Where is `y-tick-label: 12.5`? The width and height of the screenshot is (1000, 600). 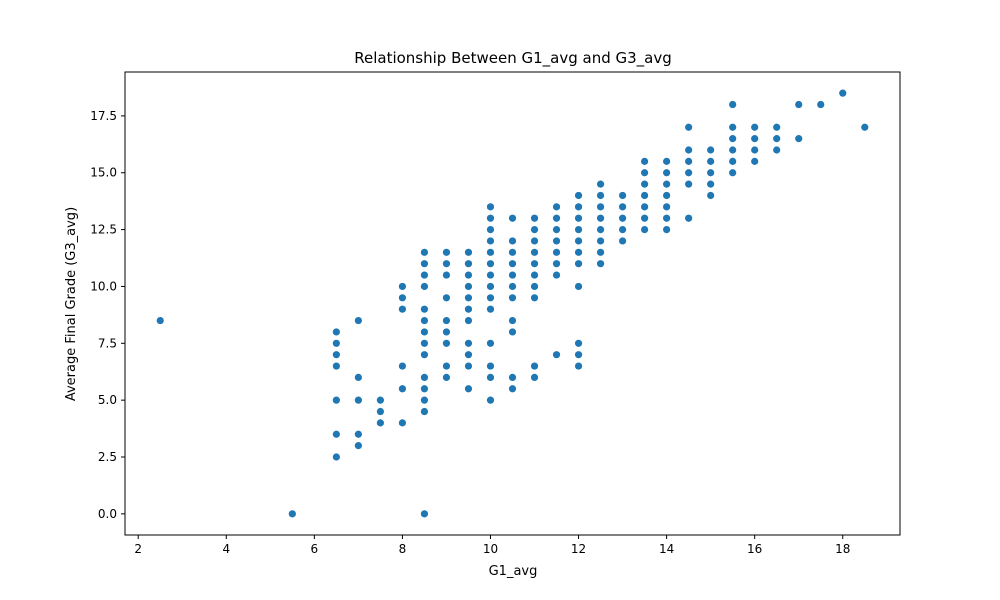
y-tick-label: 12.5 is located at coordinates (103, 230).